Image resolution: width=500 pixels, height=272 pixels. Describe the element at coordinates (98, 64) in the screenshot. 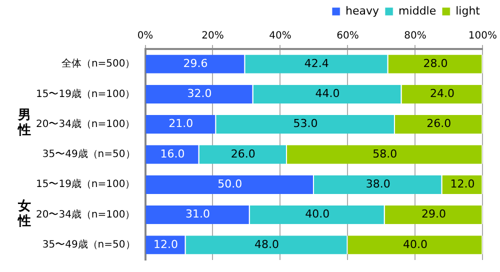

I see `y-tick-label: 全体（n=500）` at that location.